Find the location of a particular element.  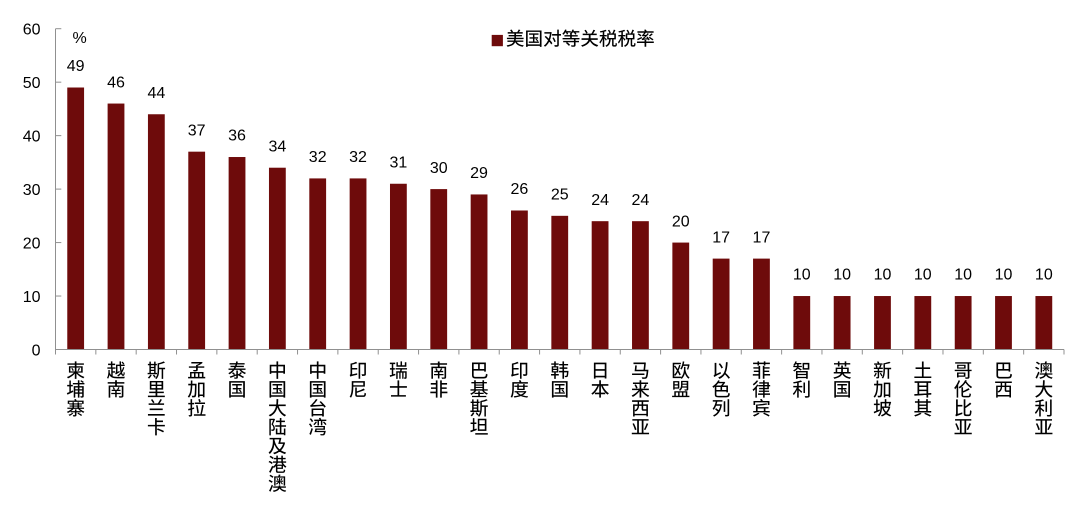

svg-text: 60 is located at coordinates (32, 30).